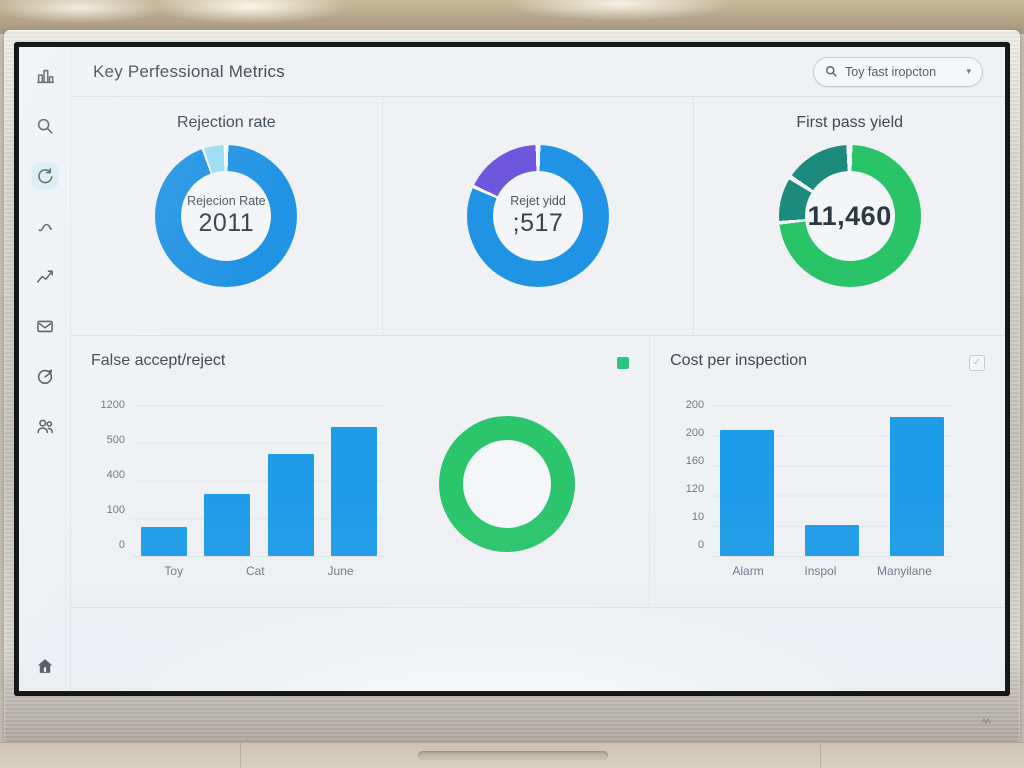  I want to click on drawer-handle, so click(513, 755).